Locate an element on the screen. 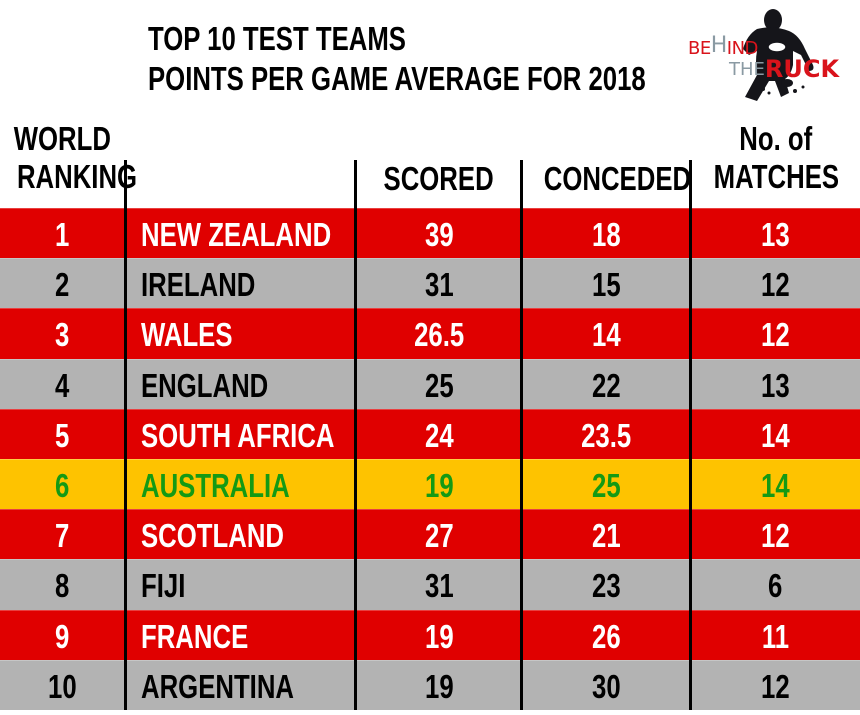 The width and height of the screenshot is (860, 715). table-row: 8 FIJI 31 23 6 is located at coordinates (430, 584).